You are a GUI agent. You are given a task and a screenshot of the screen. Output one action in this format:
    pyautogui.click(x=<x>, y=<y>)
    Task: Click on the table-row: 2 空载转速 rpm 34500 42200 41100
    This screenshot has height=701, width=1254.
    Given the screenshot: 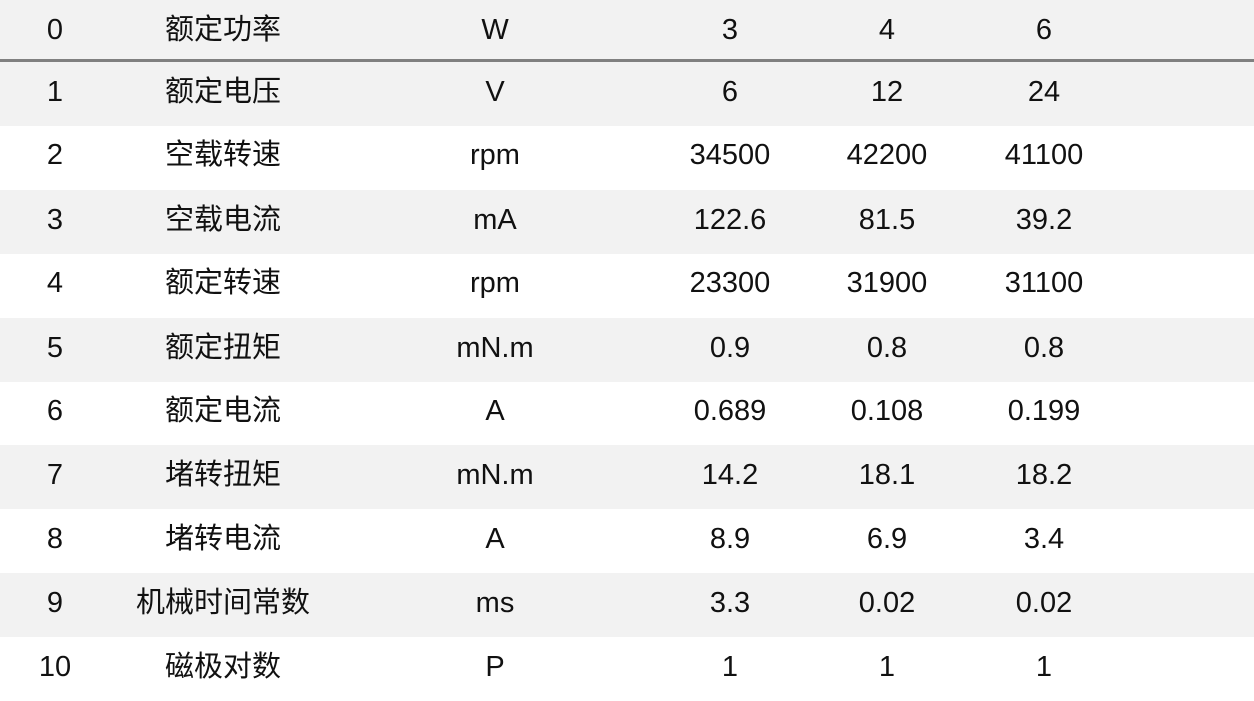 What is the action you would take?
    pyautogui.click(x=627, y=157)
    